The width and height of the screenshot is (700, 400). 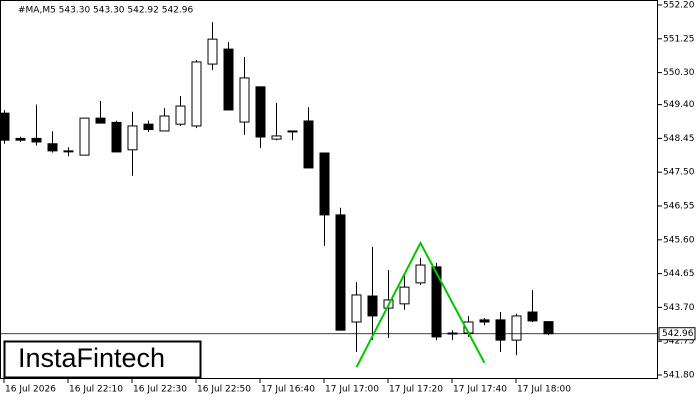 What do you see at coordinates (420, 304) in the screenshot?
I see `pattern-line` at bounding box center [420, 304].